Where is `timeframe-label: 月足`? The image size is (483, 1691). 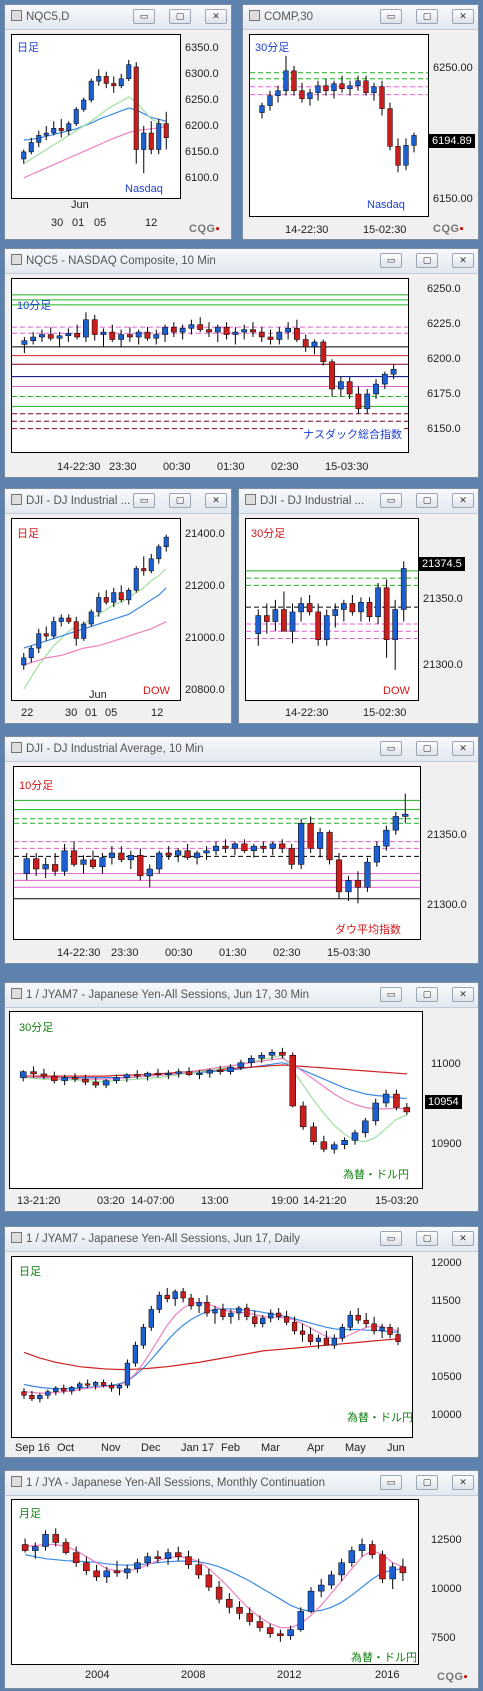 timeframe-label: 月足 is located at coordinates (30, 1514).